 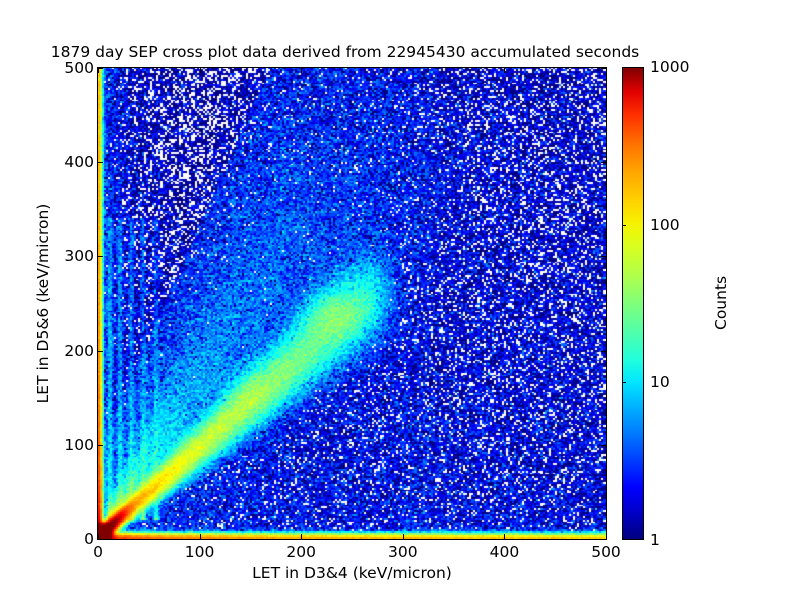 I want to click on y-tick-label-0: 0, so click(x=89, y=539).